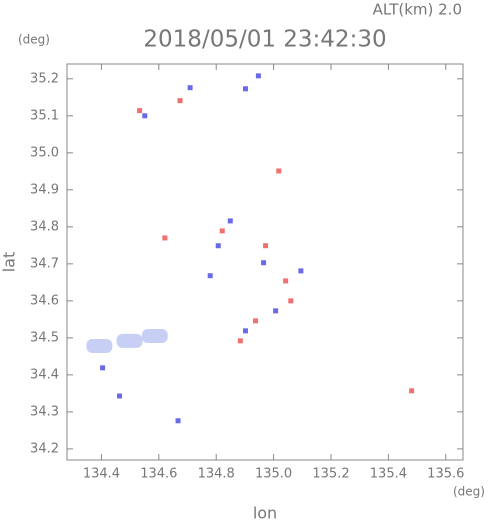 The image size is (491, 525). Describe the element at coordinates (44, 115) in the screenshot. I see `y-tick-label: 35.1` at that location.